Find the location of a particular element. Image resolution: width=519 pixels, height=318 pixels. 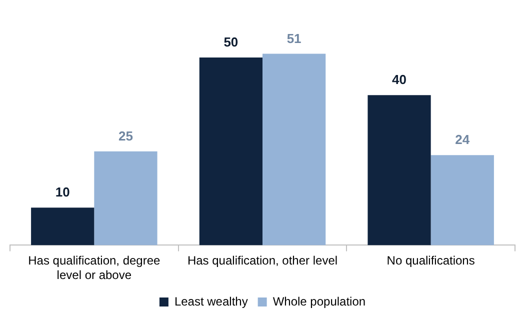

data-label: 40 is located at coordinates (399, 80).